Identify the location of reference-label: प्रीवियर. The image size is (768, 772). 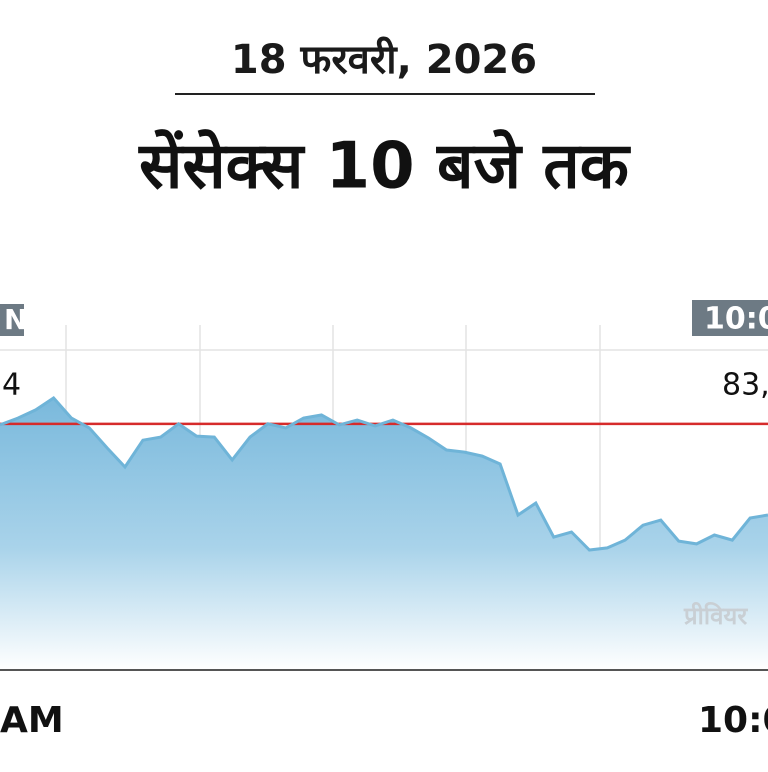
(715, 616).